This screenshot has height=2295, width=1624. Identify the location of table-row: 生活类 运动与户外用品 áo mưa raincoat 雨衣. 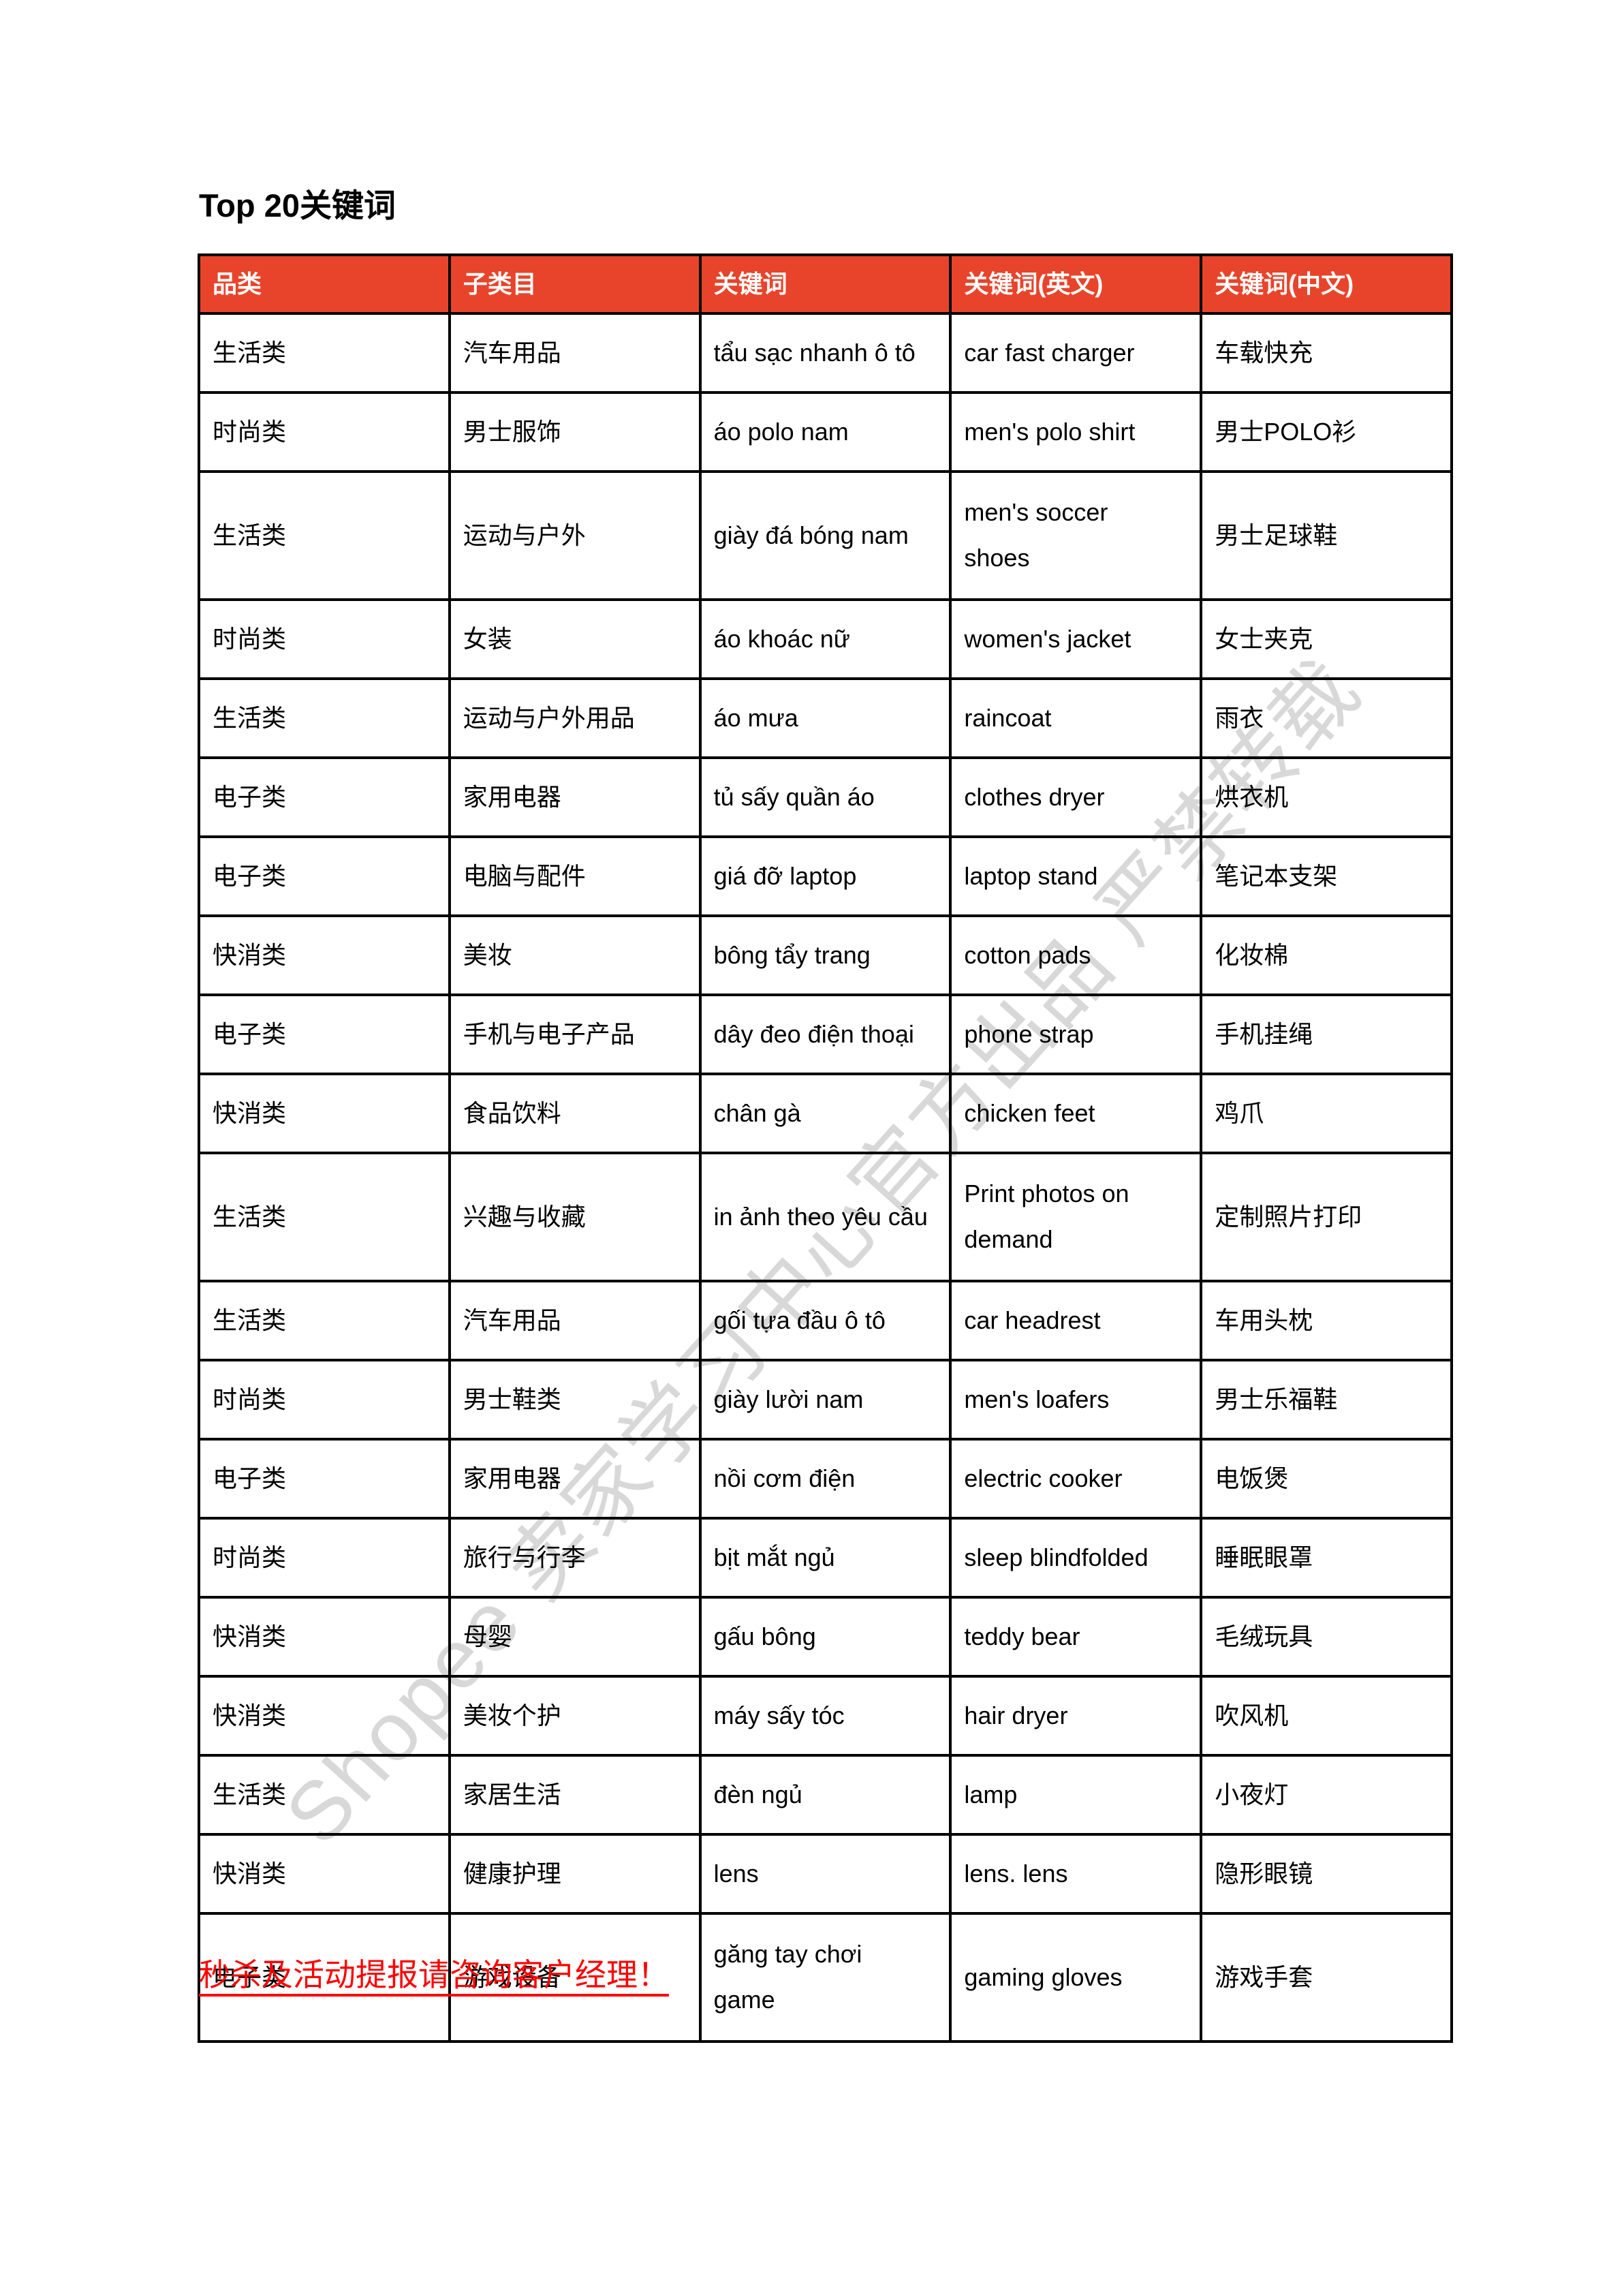
(825, 718).